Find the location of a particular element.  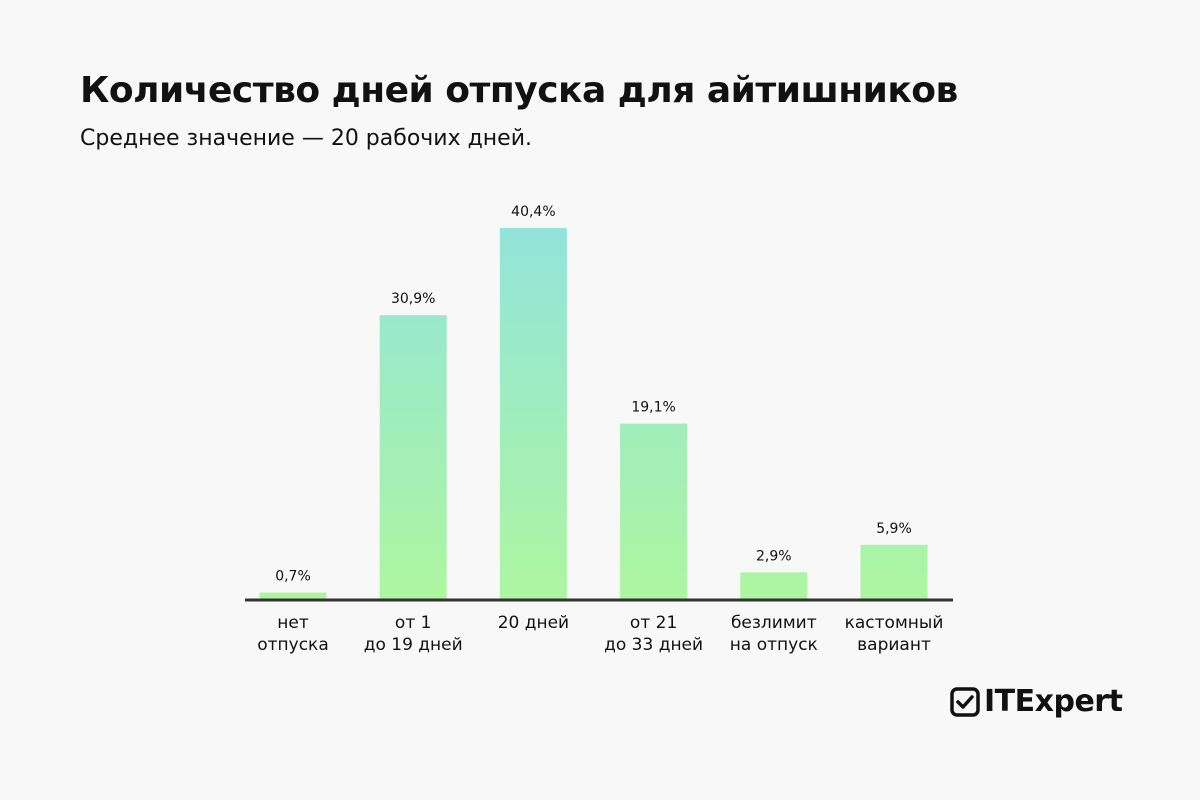

data-label: 40,4% is located at coordinates (533, 212).